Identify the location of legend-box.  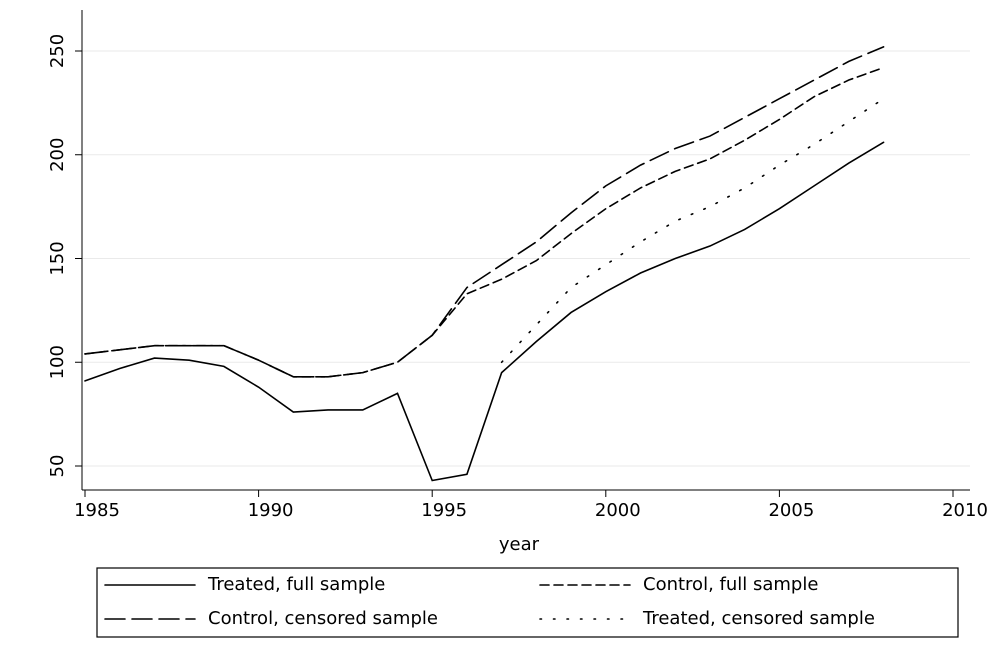
(527, 602).